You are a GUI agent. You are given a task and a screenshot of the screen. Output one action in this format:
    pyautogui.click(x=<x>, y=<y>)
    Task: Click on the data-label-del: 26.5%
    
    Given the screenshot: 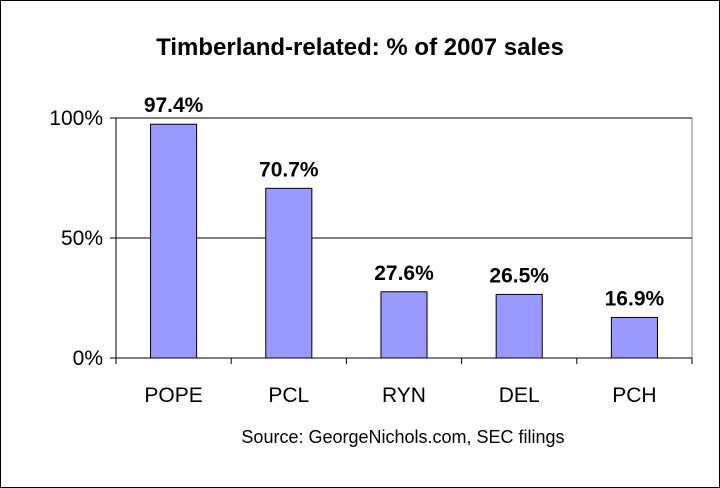 What is the action you would take?
    pyautogui.click(x=519, y=275)
    